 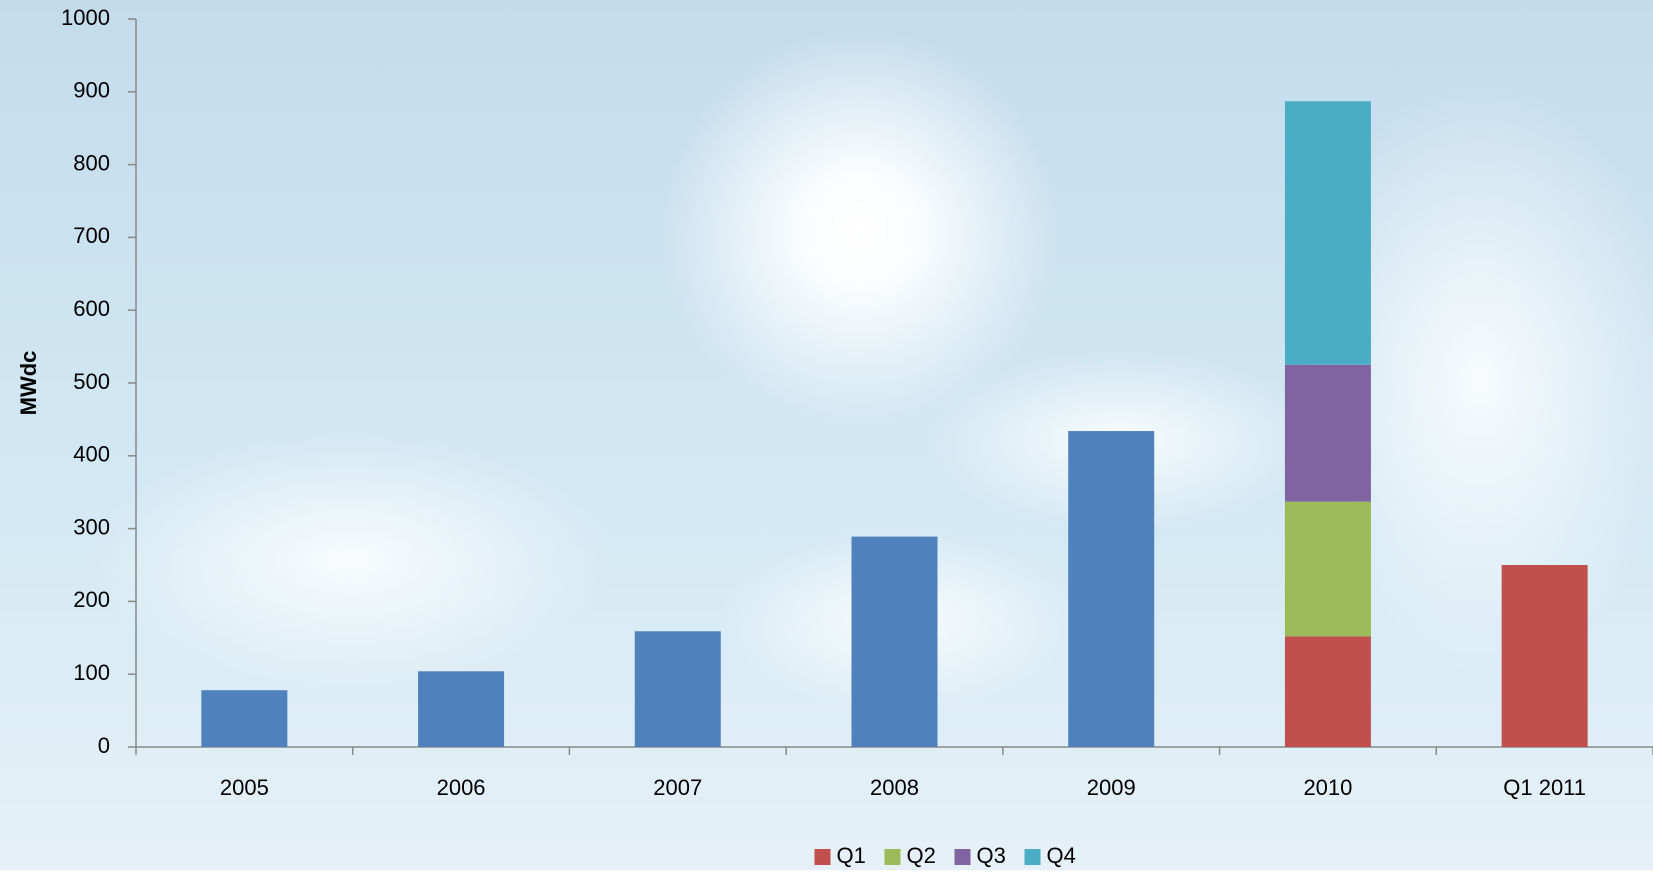 I want to click on y-tick-label: 600, so click(x=91, y=308).